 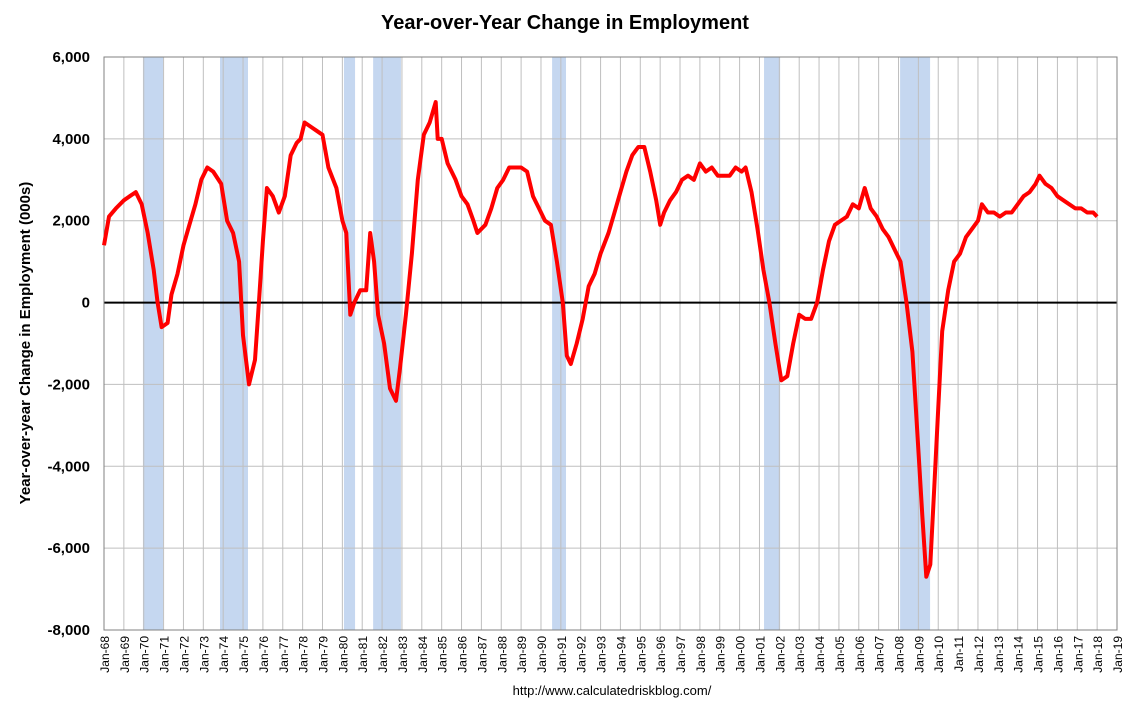 What do you see at coordinates (979, 654) in the screenshot?
I see `x-tick-label: Jan-12` at bounding box center [979, 654].